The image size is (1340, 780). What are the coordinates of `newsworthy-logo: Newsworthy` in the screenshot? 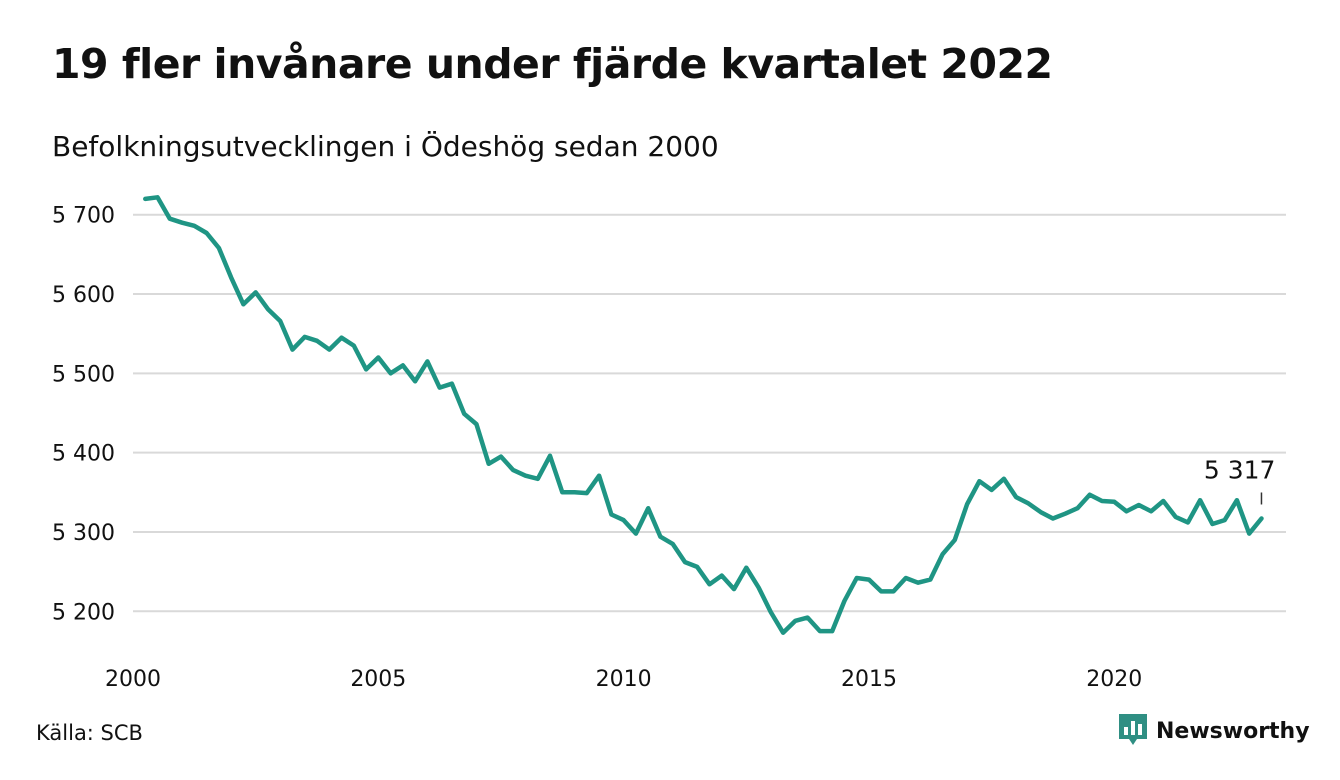 It's located at (1214, 731).